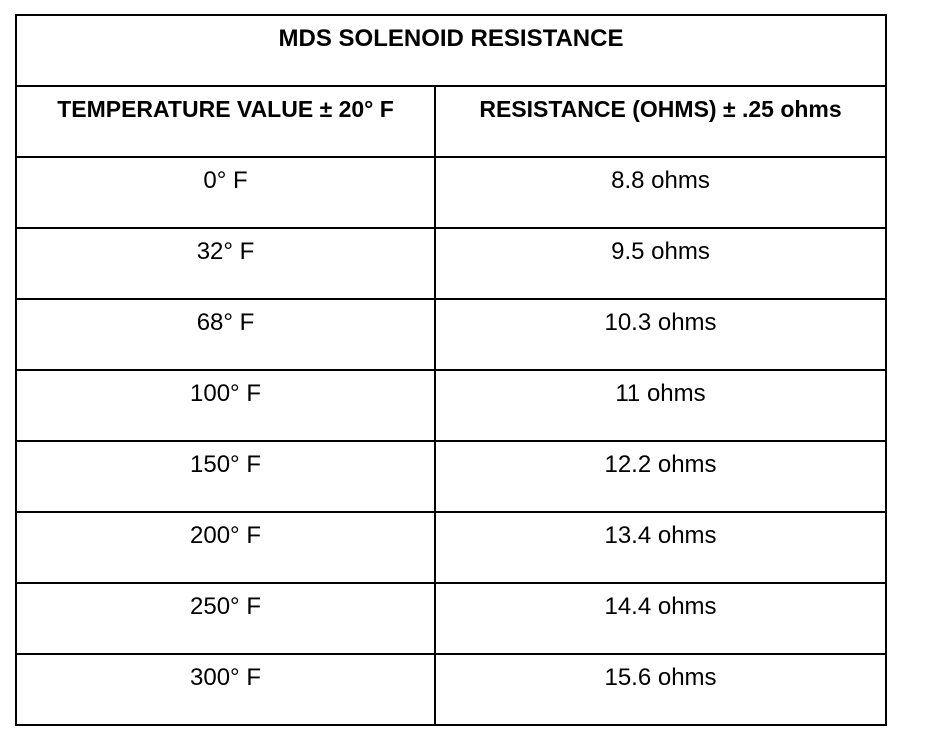 This screenshot has width=928, height=744. Describe the element at coordinates (225, 689) in the screenshot. I see `temperature-cell: 300° F` at that location.